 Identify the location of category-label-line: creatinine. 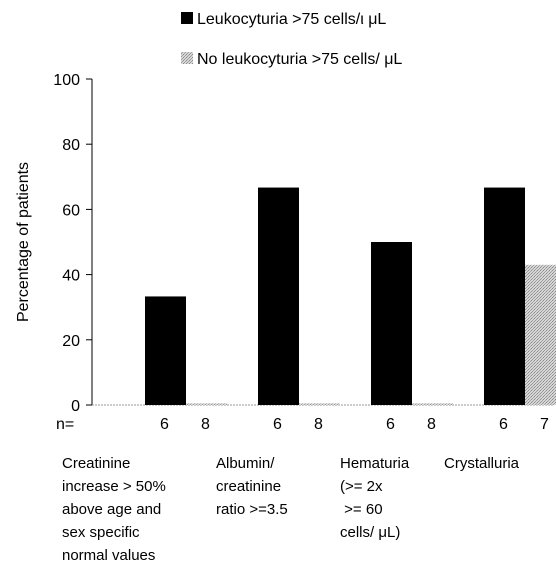
(248, 486).